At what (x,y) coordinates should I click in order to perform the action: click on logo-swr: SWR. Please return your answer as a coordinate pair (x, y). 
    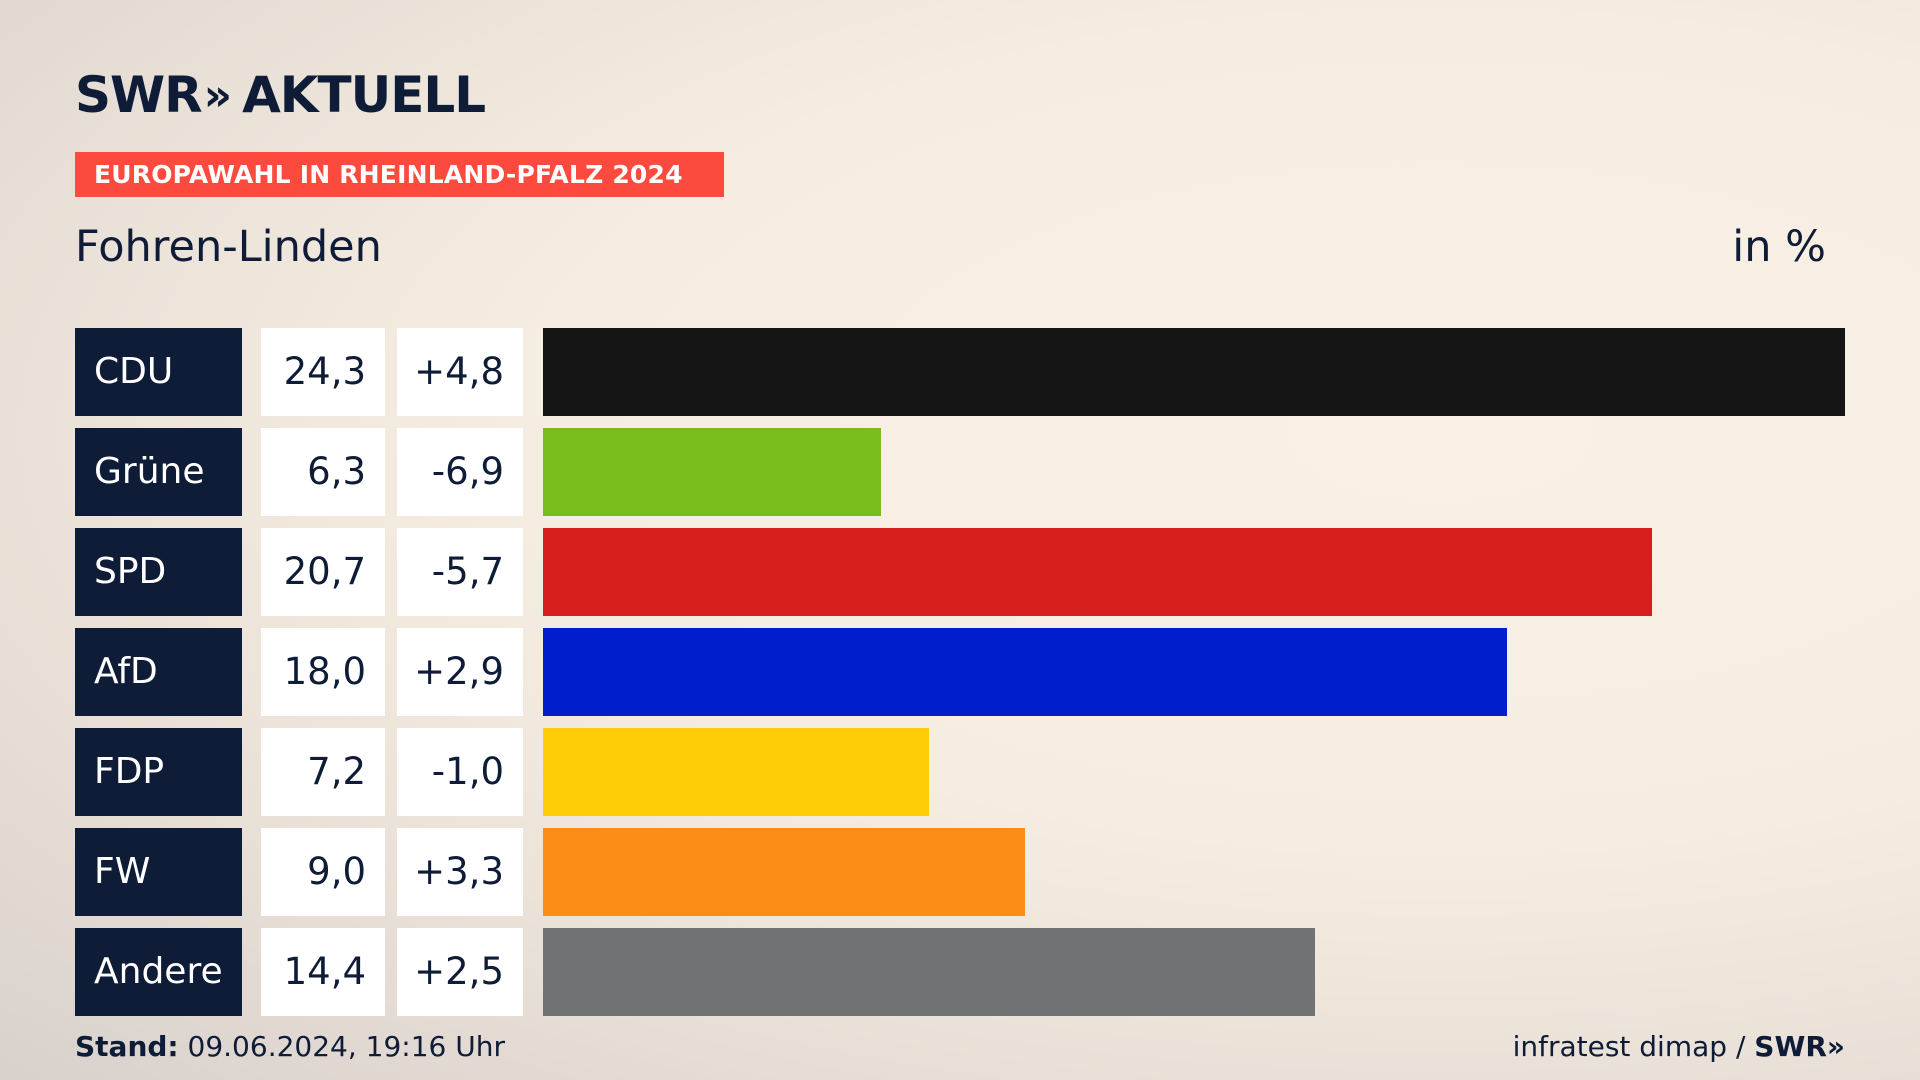
    Looking at the image, I should click on (139, 95).